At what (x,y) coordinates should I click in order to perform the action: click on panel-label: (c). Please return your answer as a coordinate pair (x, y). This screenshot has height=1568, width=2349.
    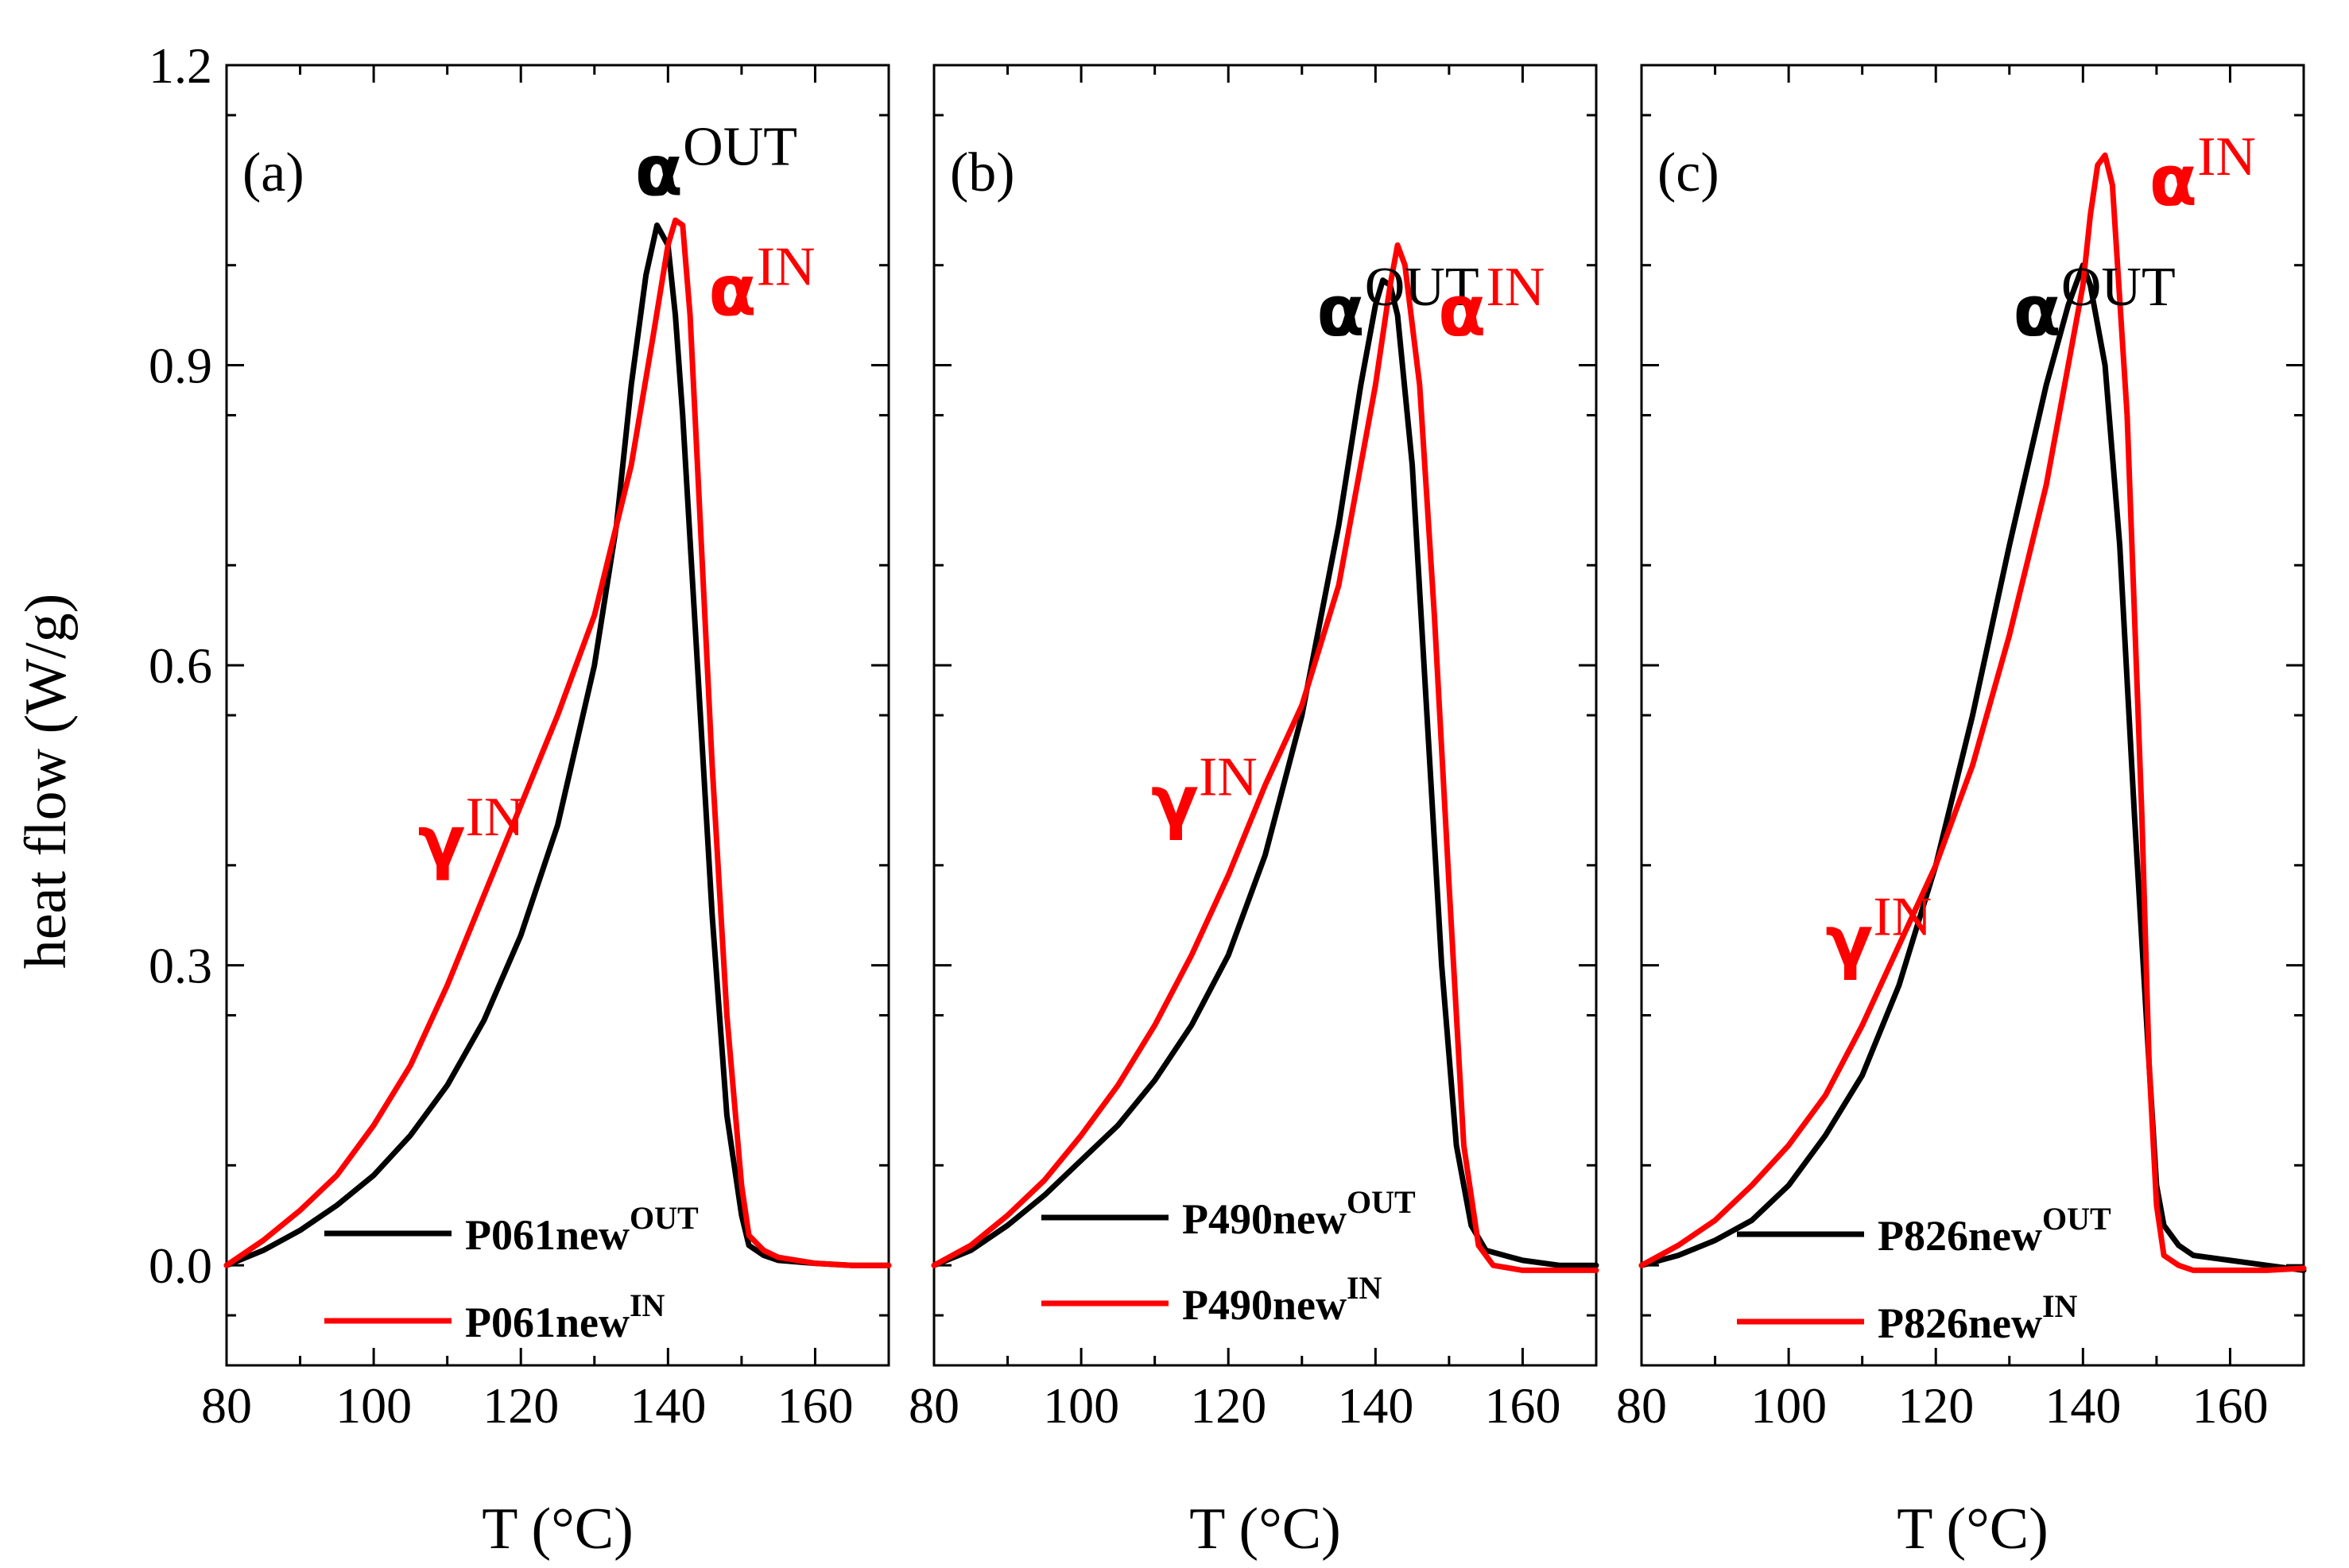
    Looking at the image, I should click on (1688, 172).